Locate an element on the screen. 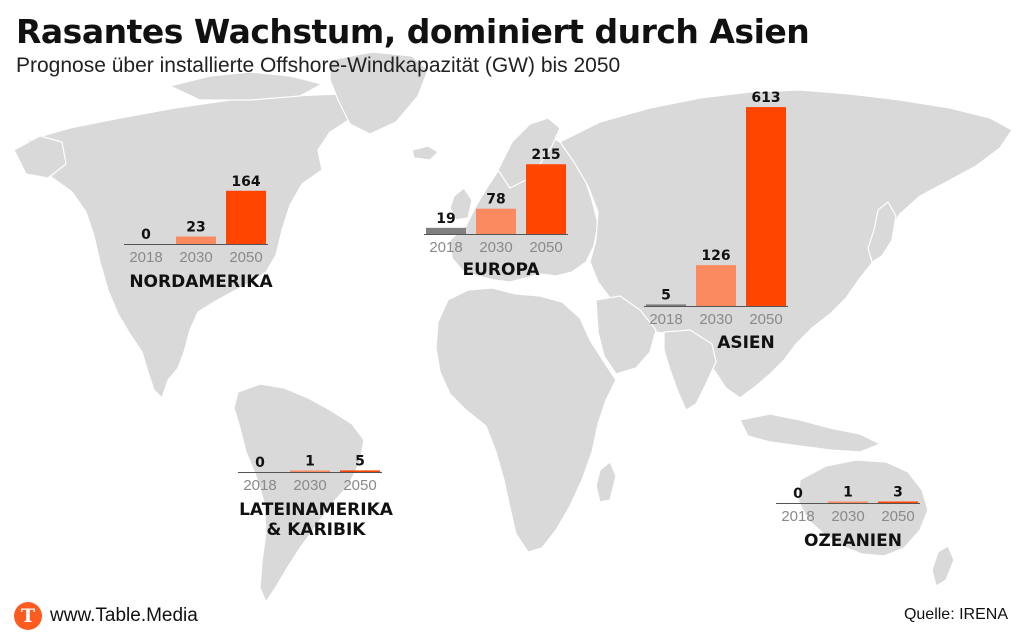 This screenshot has width=1024, height=642. source-note: Quelle: IRENA is located at coordinates (955, 614).